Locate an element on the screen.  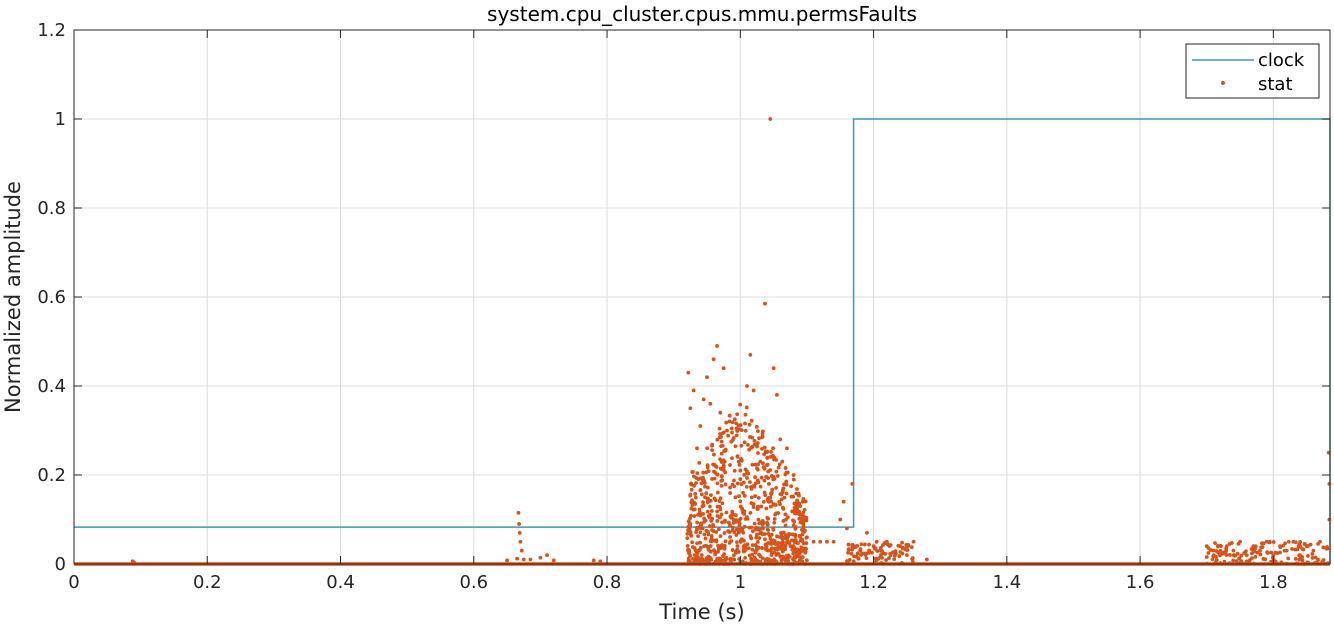
x-tick-label: 1.2 is located at coordinates (873, 582).